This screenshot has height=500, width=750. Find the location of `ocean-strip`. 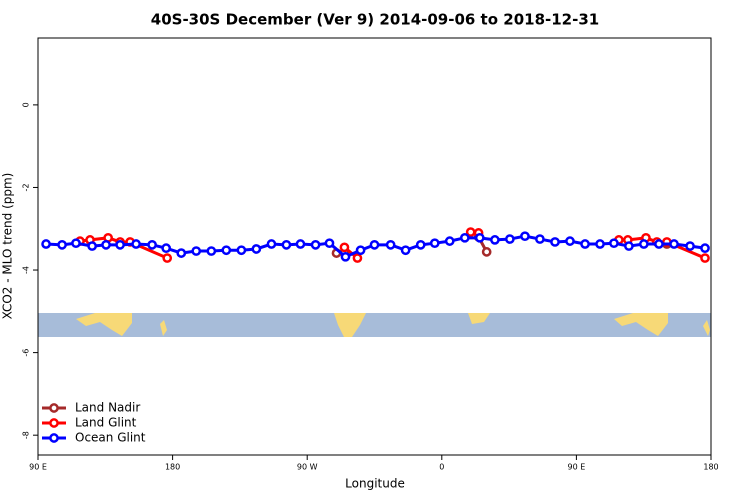

ocean-strip is located at coordinates (374, 325).